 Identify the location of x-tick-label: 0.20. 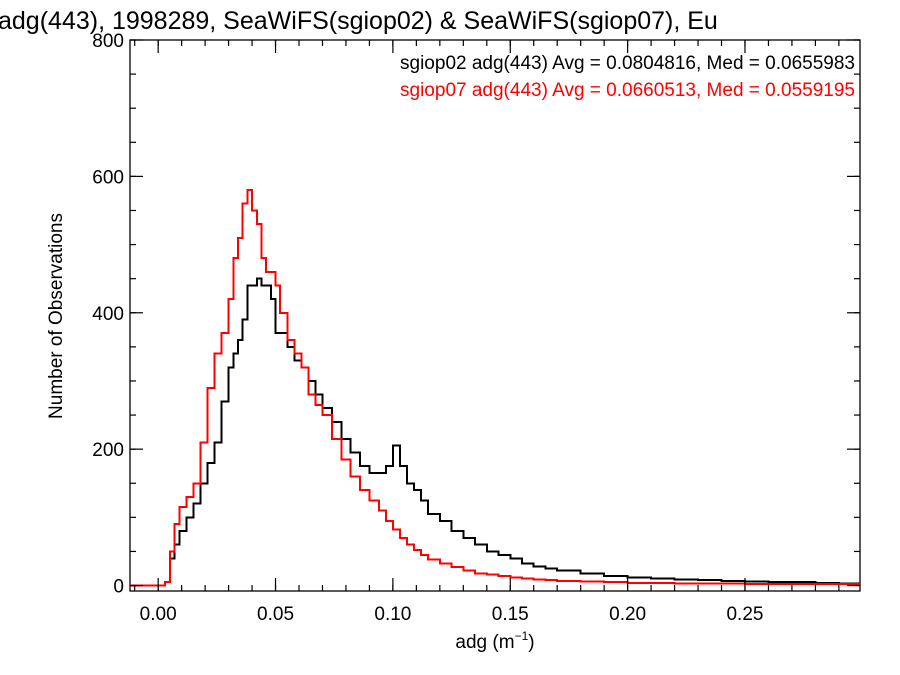
(627, 614).